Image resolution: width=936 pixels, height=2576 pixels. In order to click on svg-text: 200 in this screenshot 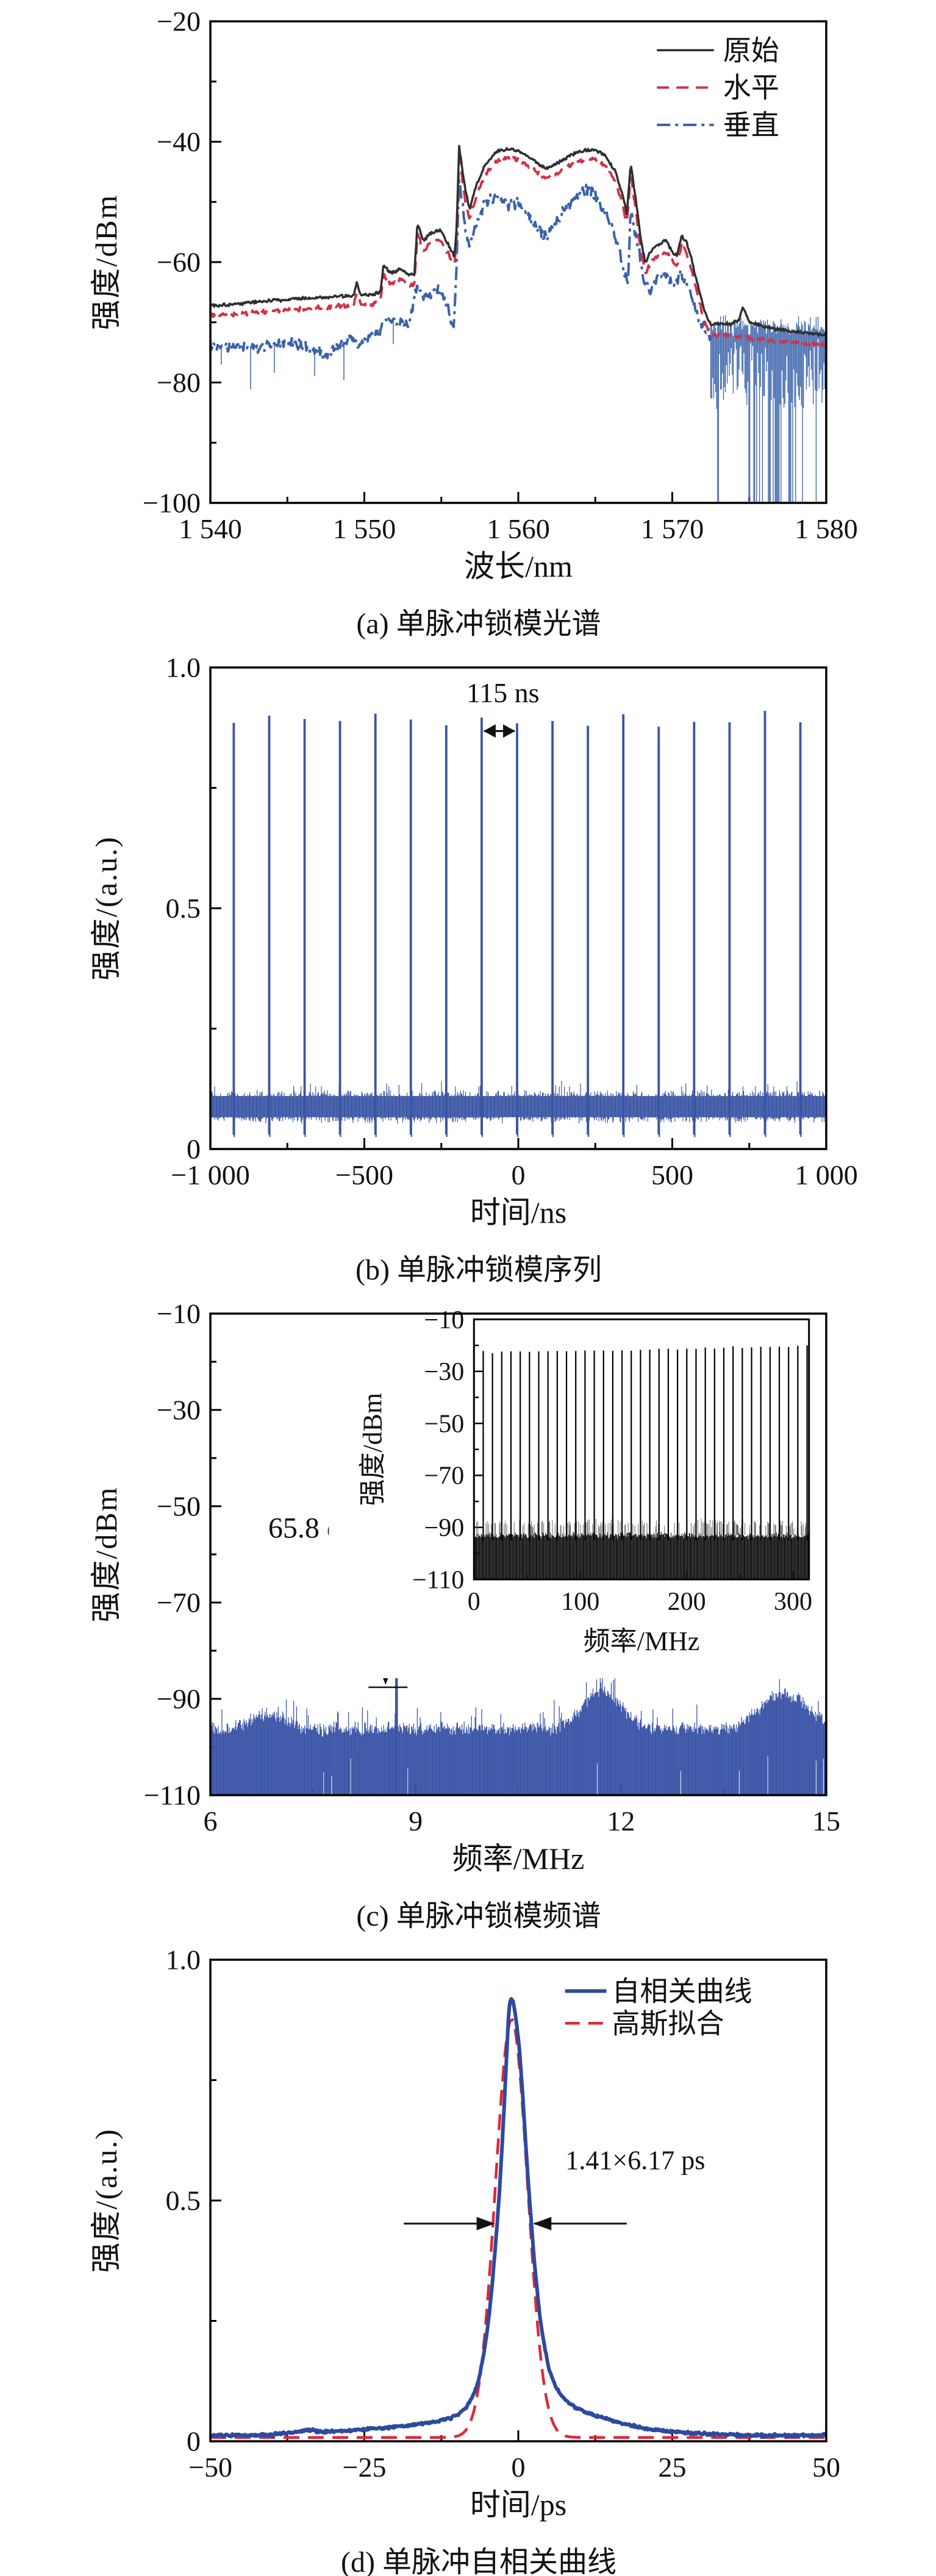, I will do `click(687, 1602)`.